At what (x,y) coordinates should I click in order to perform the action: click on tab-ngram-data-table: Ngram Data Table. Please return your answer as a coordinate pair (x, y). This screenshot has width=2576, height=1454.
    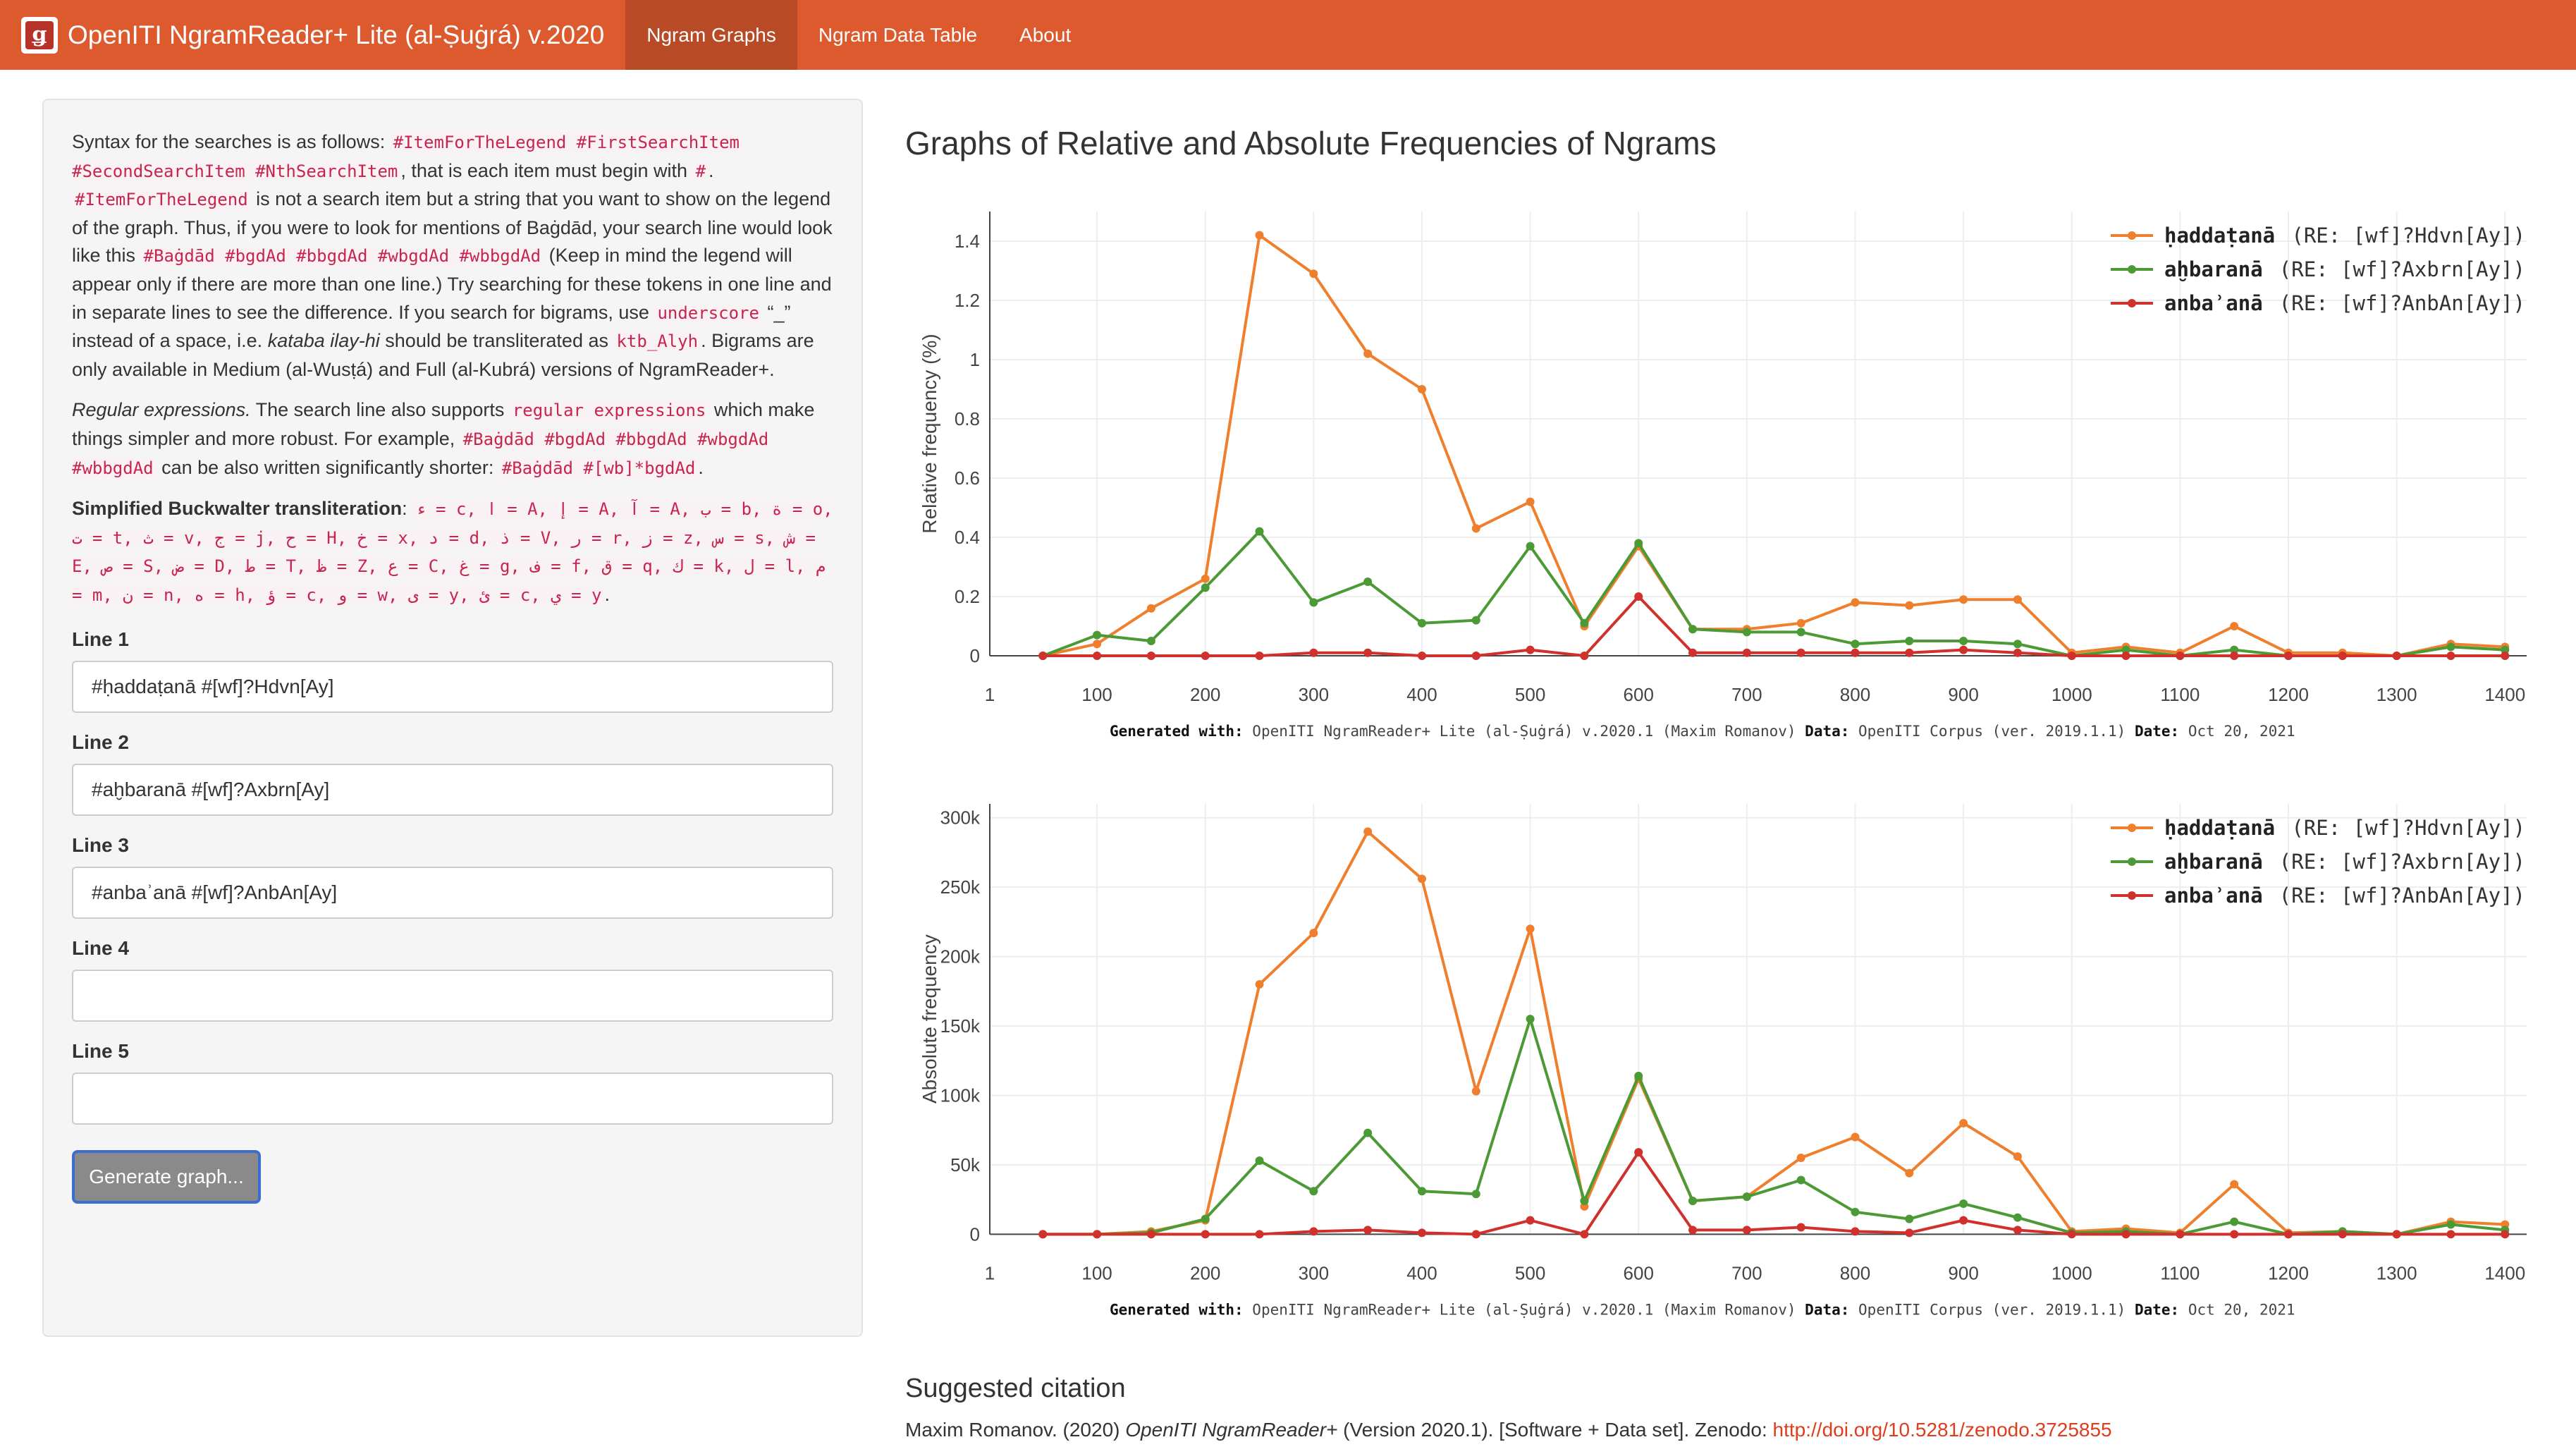
    Looking at the image, I should click on (898, 34).